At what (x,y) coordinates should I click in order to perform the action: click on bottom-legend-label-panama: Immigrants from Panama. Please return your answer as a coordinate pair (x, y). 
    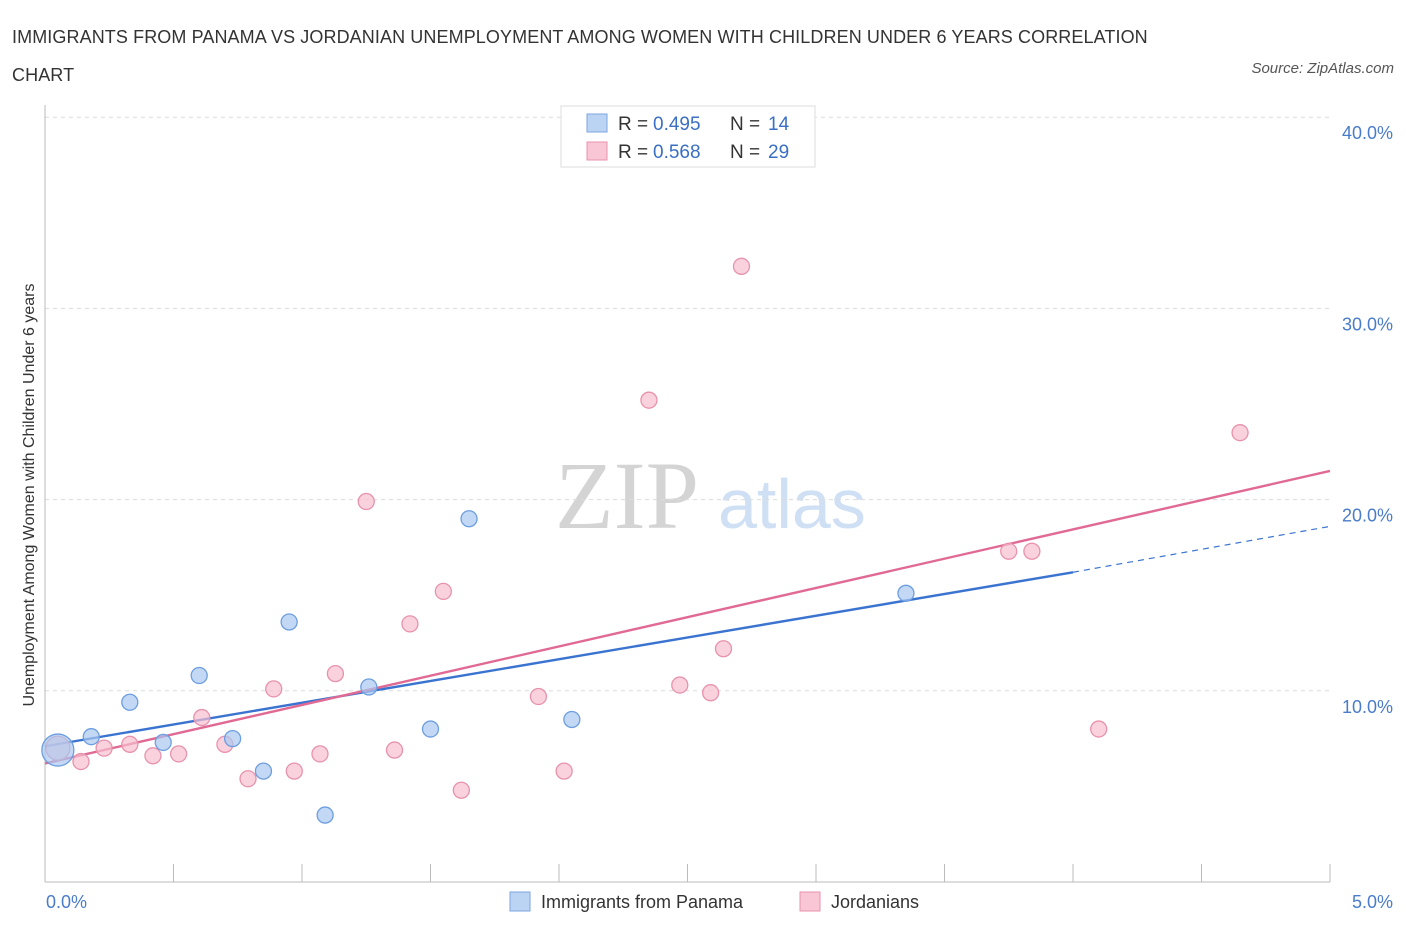
    Looking at the image, I should click on (642, 902).